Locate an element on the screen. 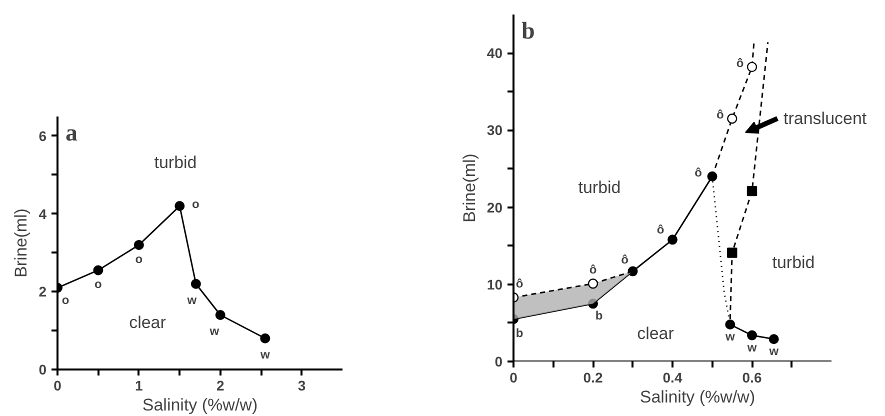  chart-title: b is located at coordinates (528, 31).